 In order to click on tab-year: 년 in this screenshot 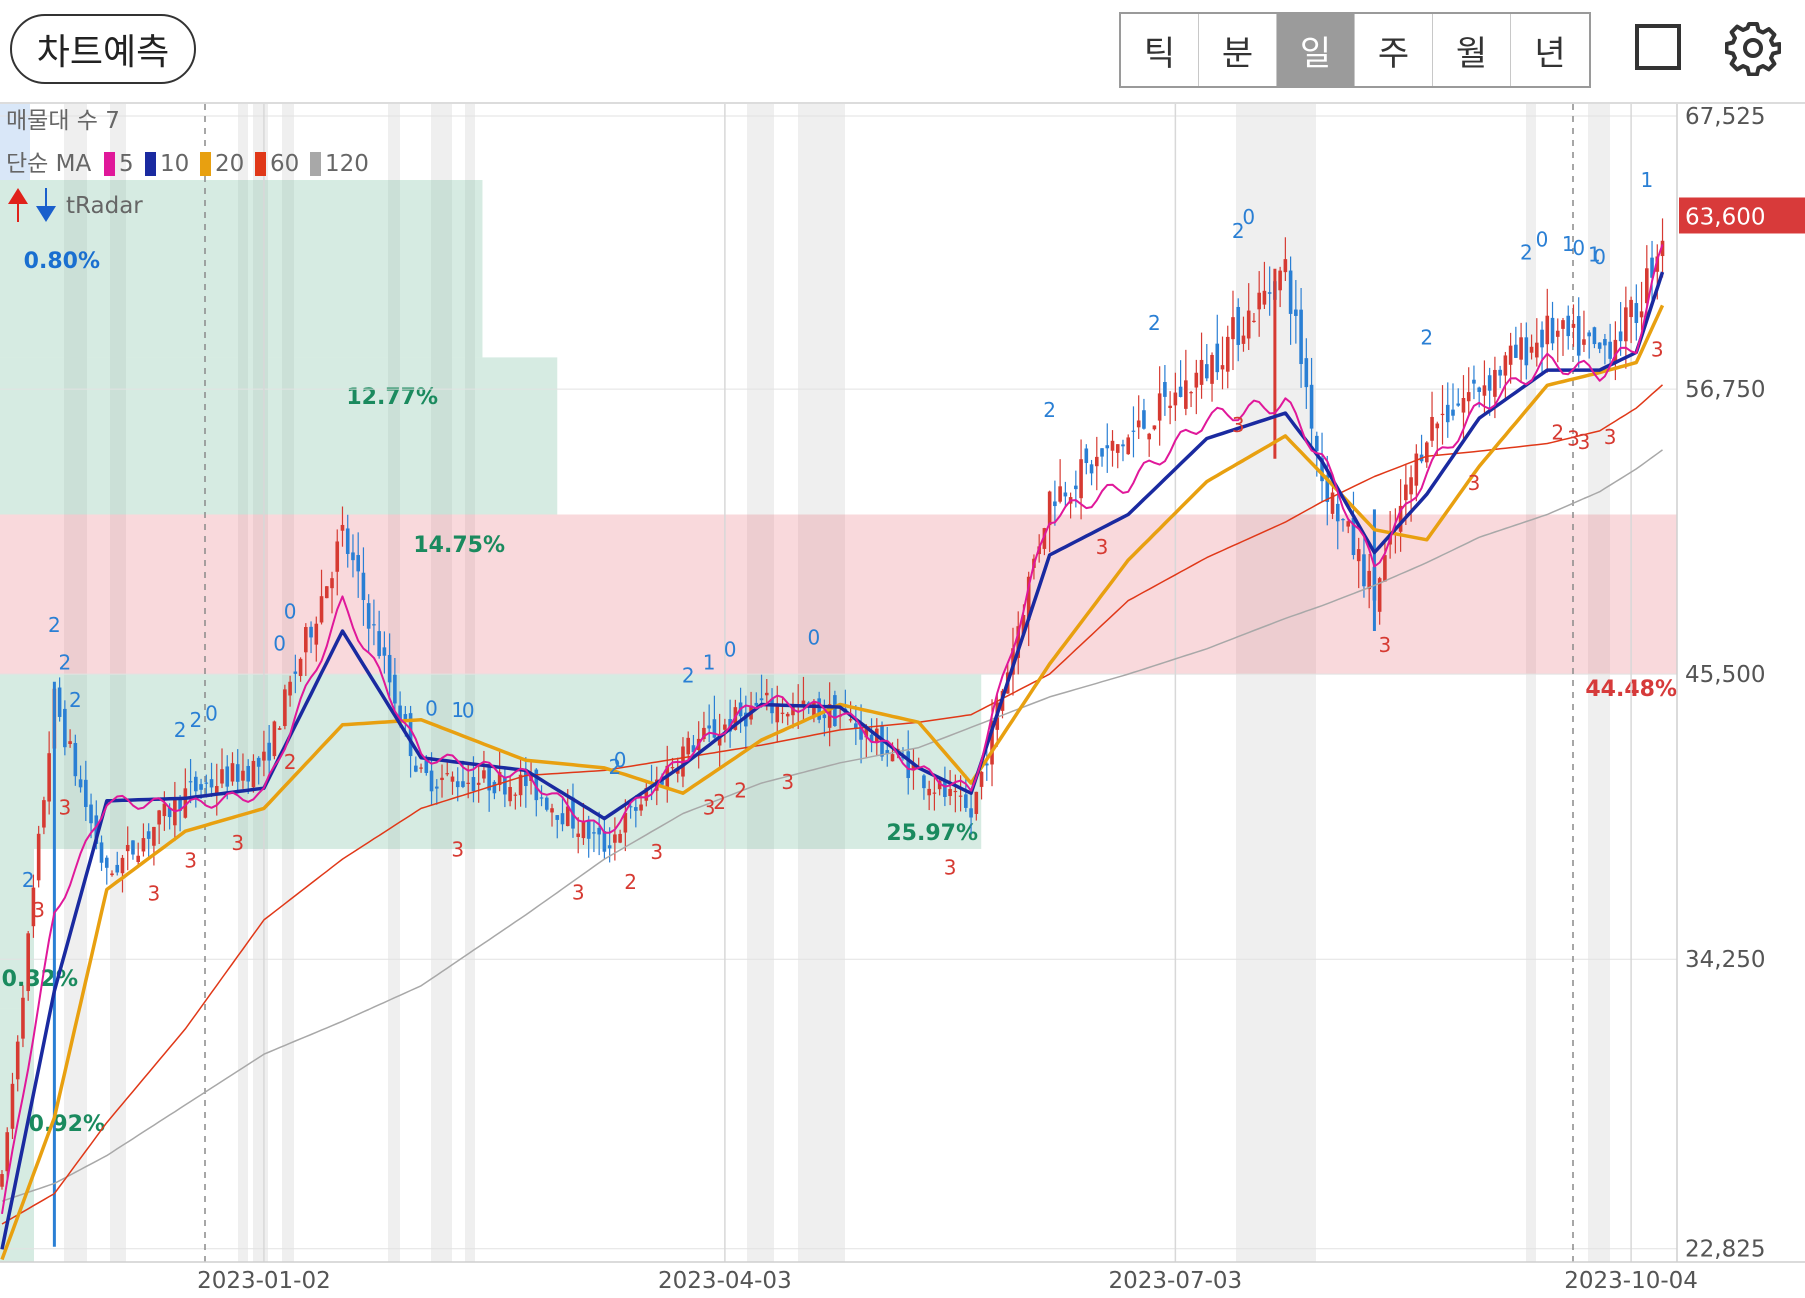, I will do `click(1550, 53)`.